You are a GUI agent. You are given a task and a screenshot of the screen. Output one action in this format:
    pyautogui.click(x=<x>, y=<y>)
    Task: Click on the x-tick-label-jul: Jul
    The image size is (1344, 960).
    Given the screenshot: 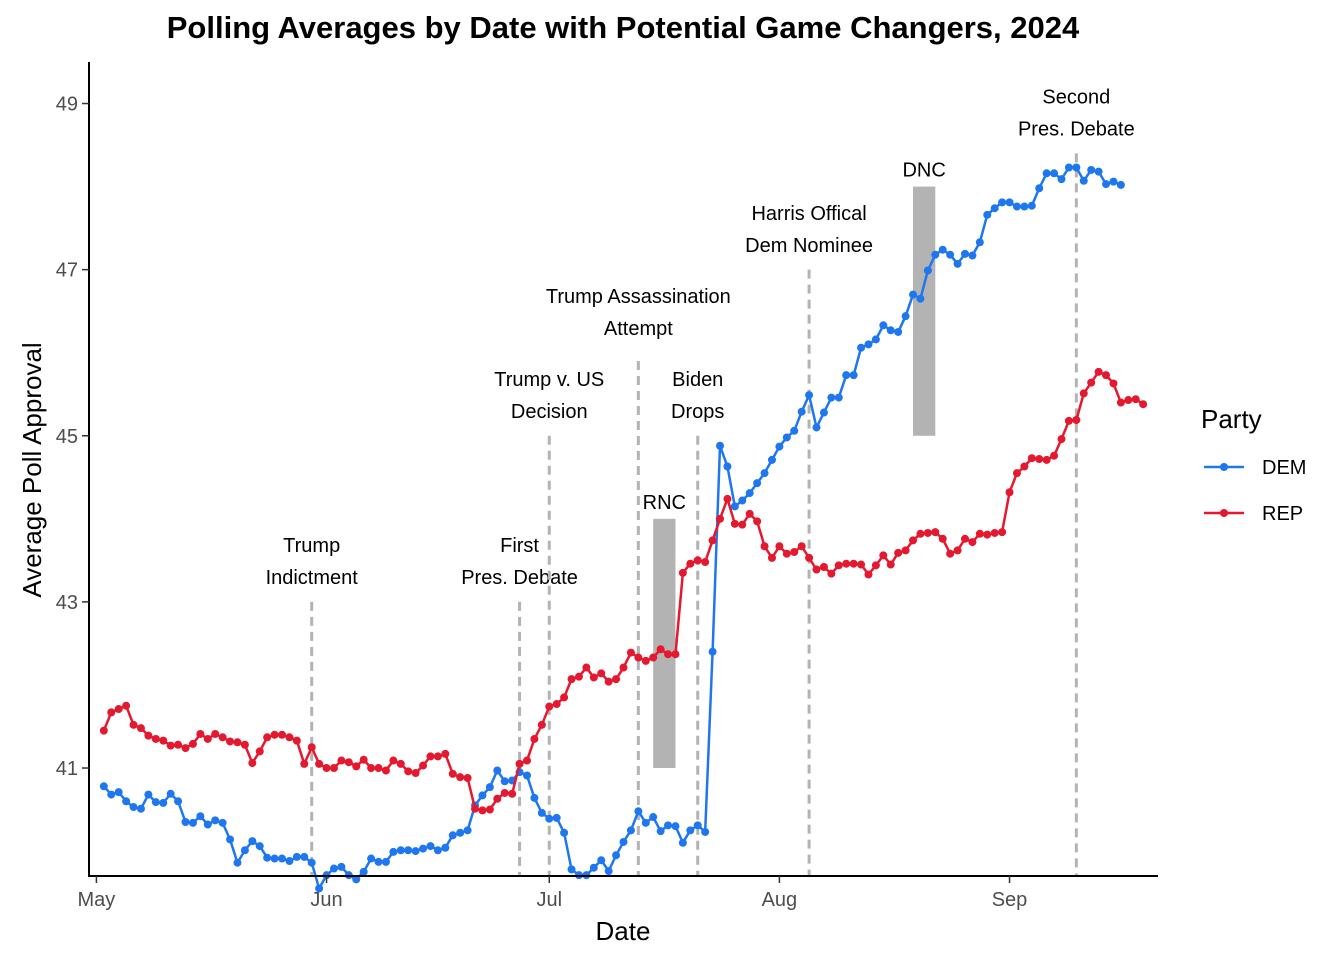 What is the action you would take?
    pyautogui.click(x=549, y=900)
    